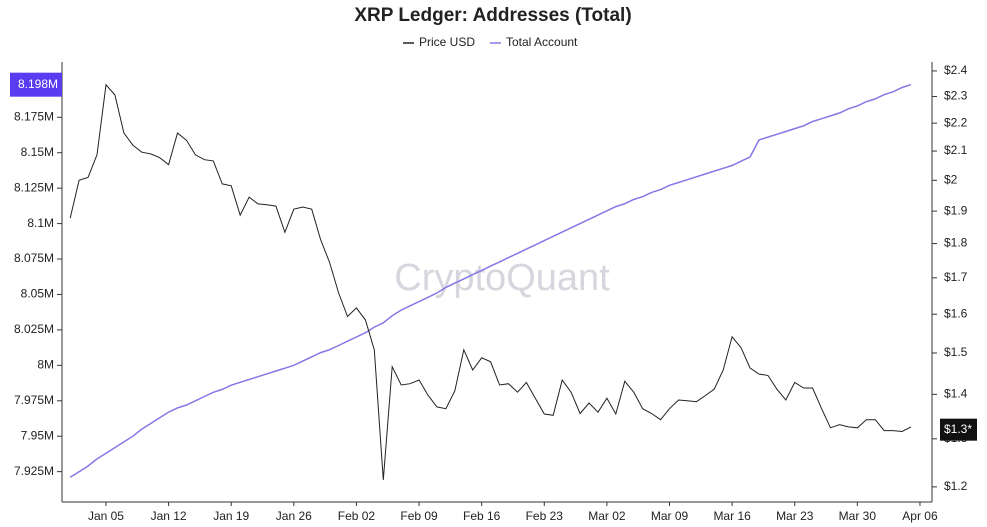 This screenshot has height=527, width=987. I want to click on legend-label: Total Account, so click(542, 42).